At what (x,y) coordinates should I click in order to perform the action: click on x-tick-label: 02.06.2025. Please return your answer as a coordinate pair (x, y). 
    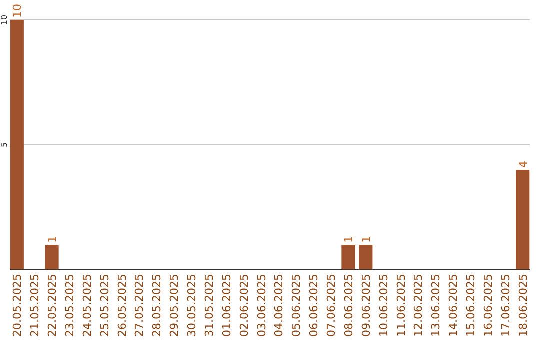
    Looking at the image, I should click on (244, 305).